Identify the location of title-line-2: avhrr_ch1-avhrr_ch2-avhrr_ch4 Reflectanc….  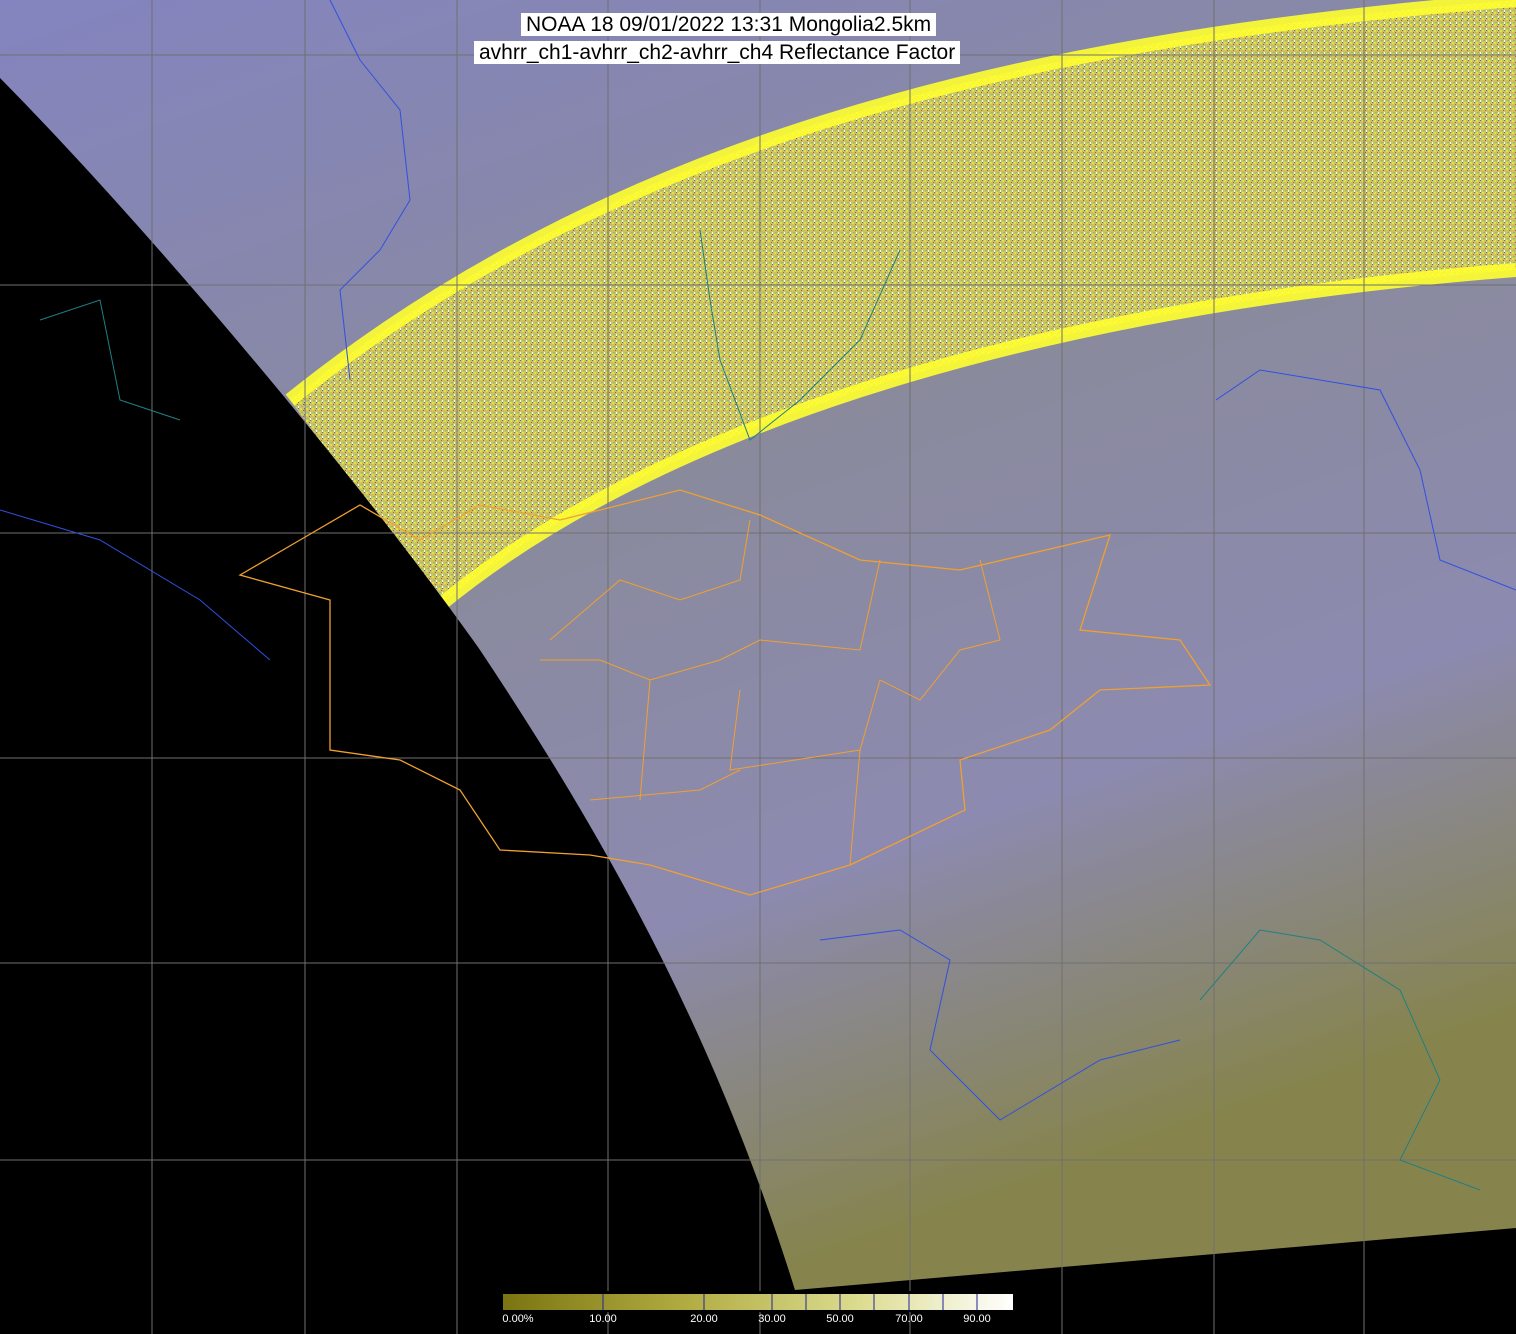
(717, 52).